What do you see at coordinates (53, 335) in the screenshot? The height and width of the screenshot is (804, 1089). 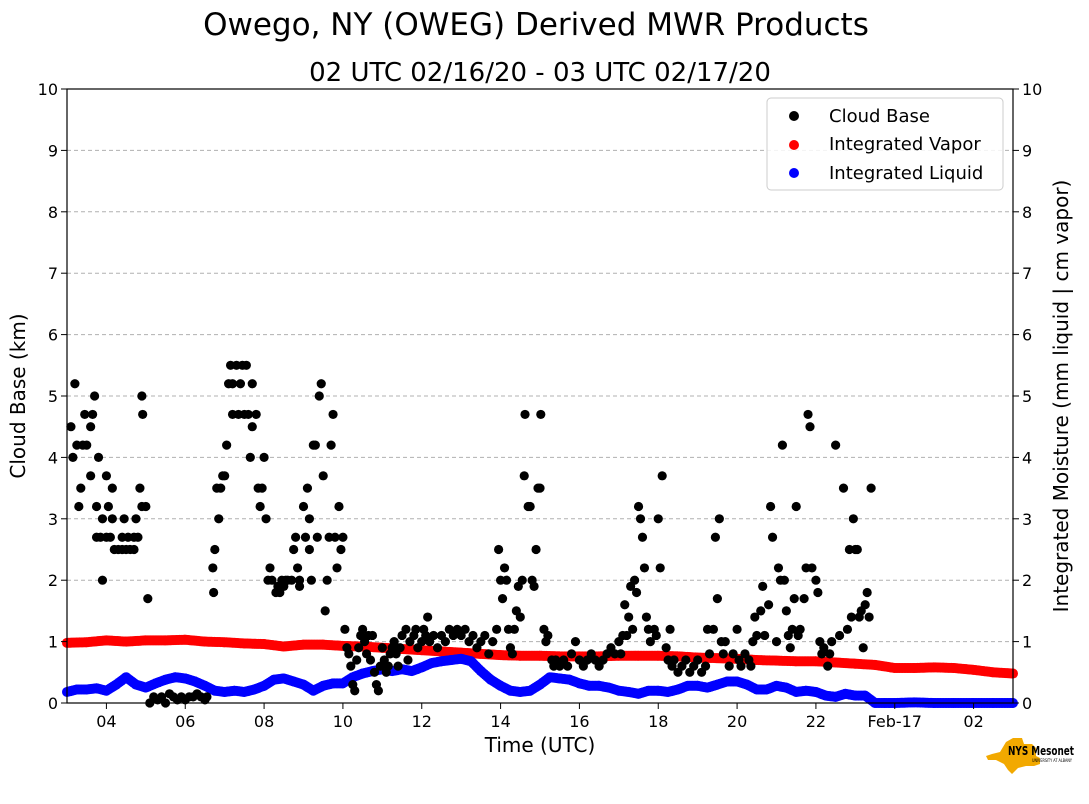 I see `y-tick-label-left: 6` at bounding box center [53, 335].